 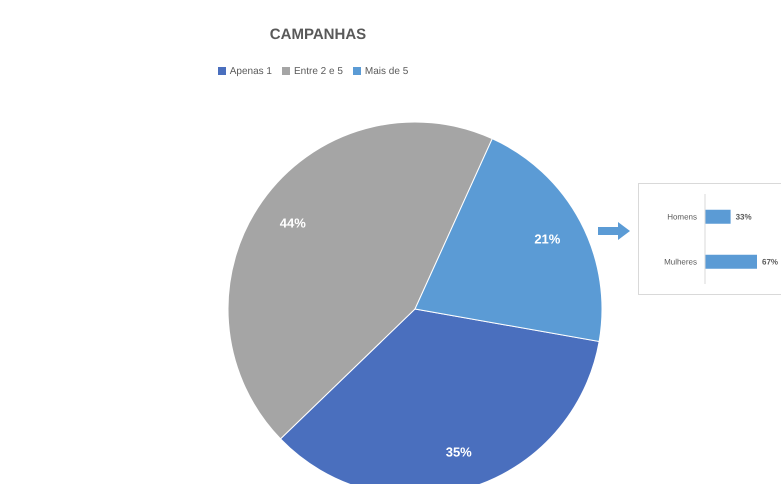 I want to click on data-label: 44%, so click(x=293, y=222).